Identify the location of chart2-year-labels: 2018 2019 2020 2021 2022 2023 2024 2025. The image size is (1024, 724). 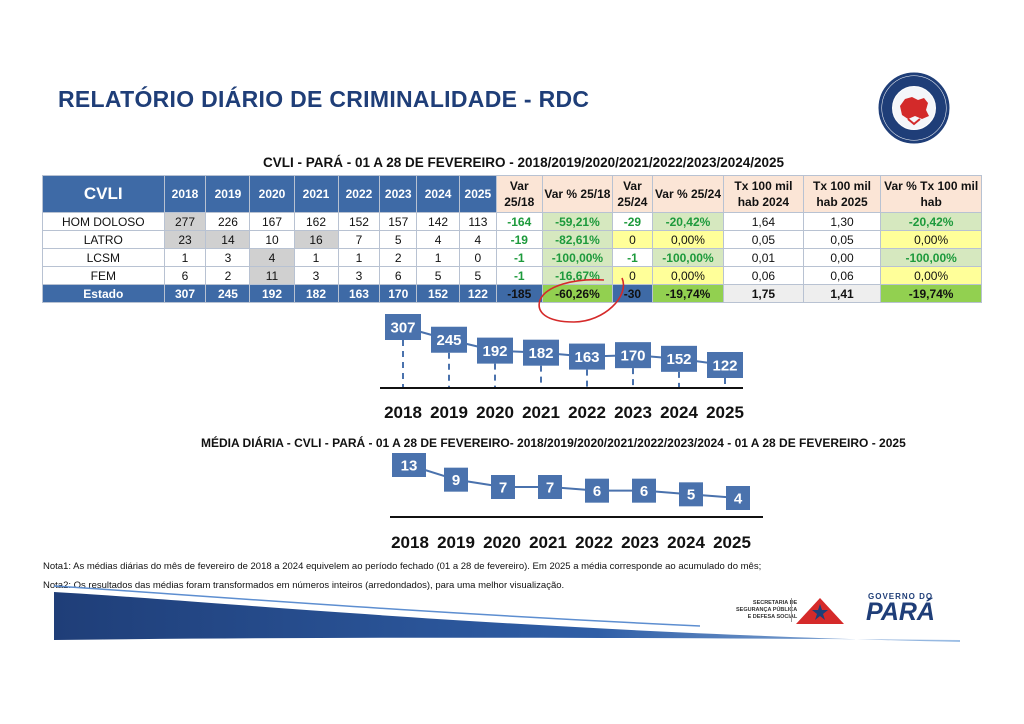
(571, 543).